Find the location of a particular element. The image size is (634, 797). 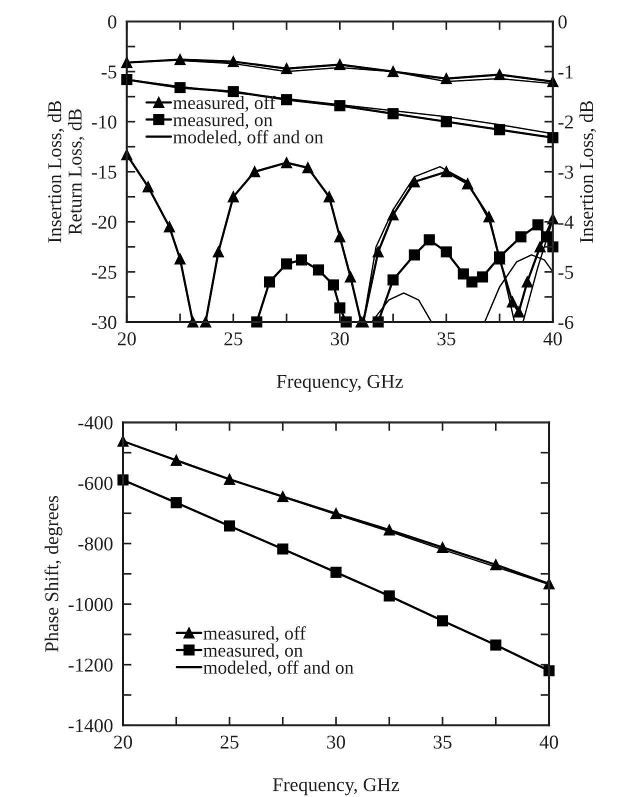

y-tick-label: -600 is located at coordinates (95, 483).